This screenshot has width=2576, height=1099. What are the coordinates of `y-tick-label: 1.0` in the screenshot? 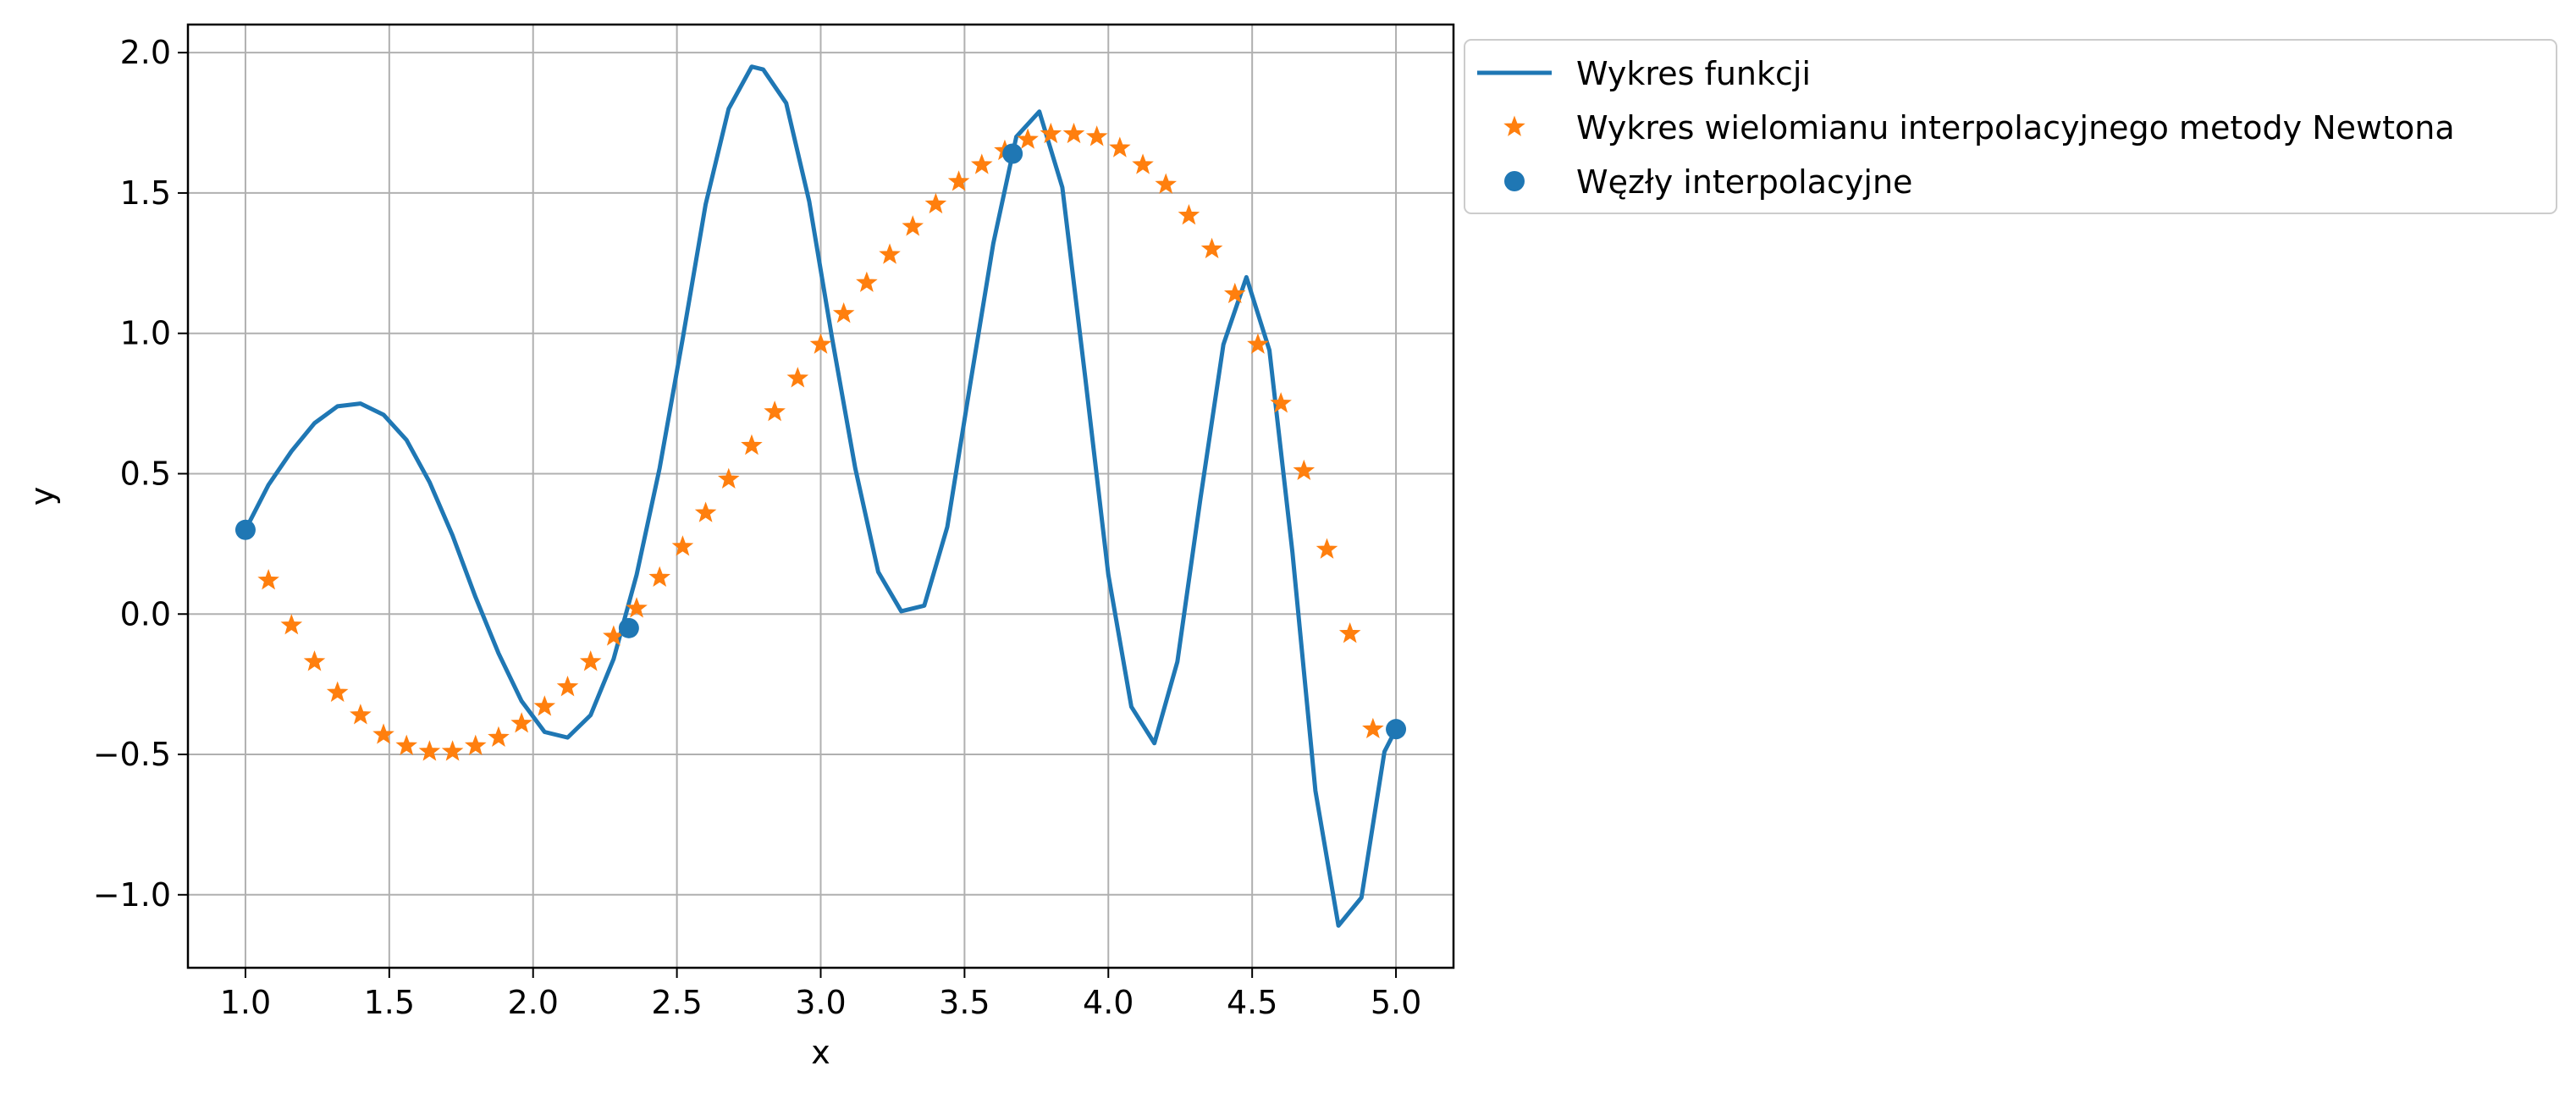 It's located at (146, 333).